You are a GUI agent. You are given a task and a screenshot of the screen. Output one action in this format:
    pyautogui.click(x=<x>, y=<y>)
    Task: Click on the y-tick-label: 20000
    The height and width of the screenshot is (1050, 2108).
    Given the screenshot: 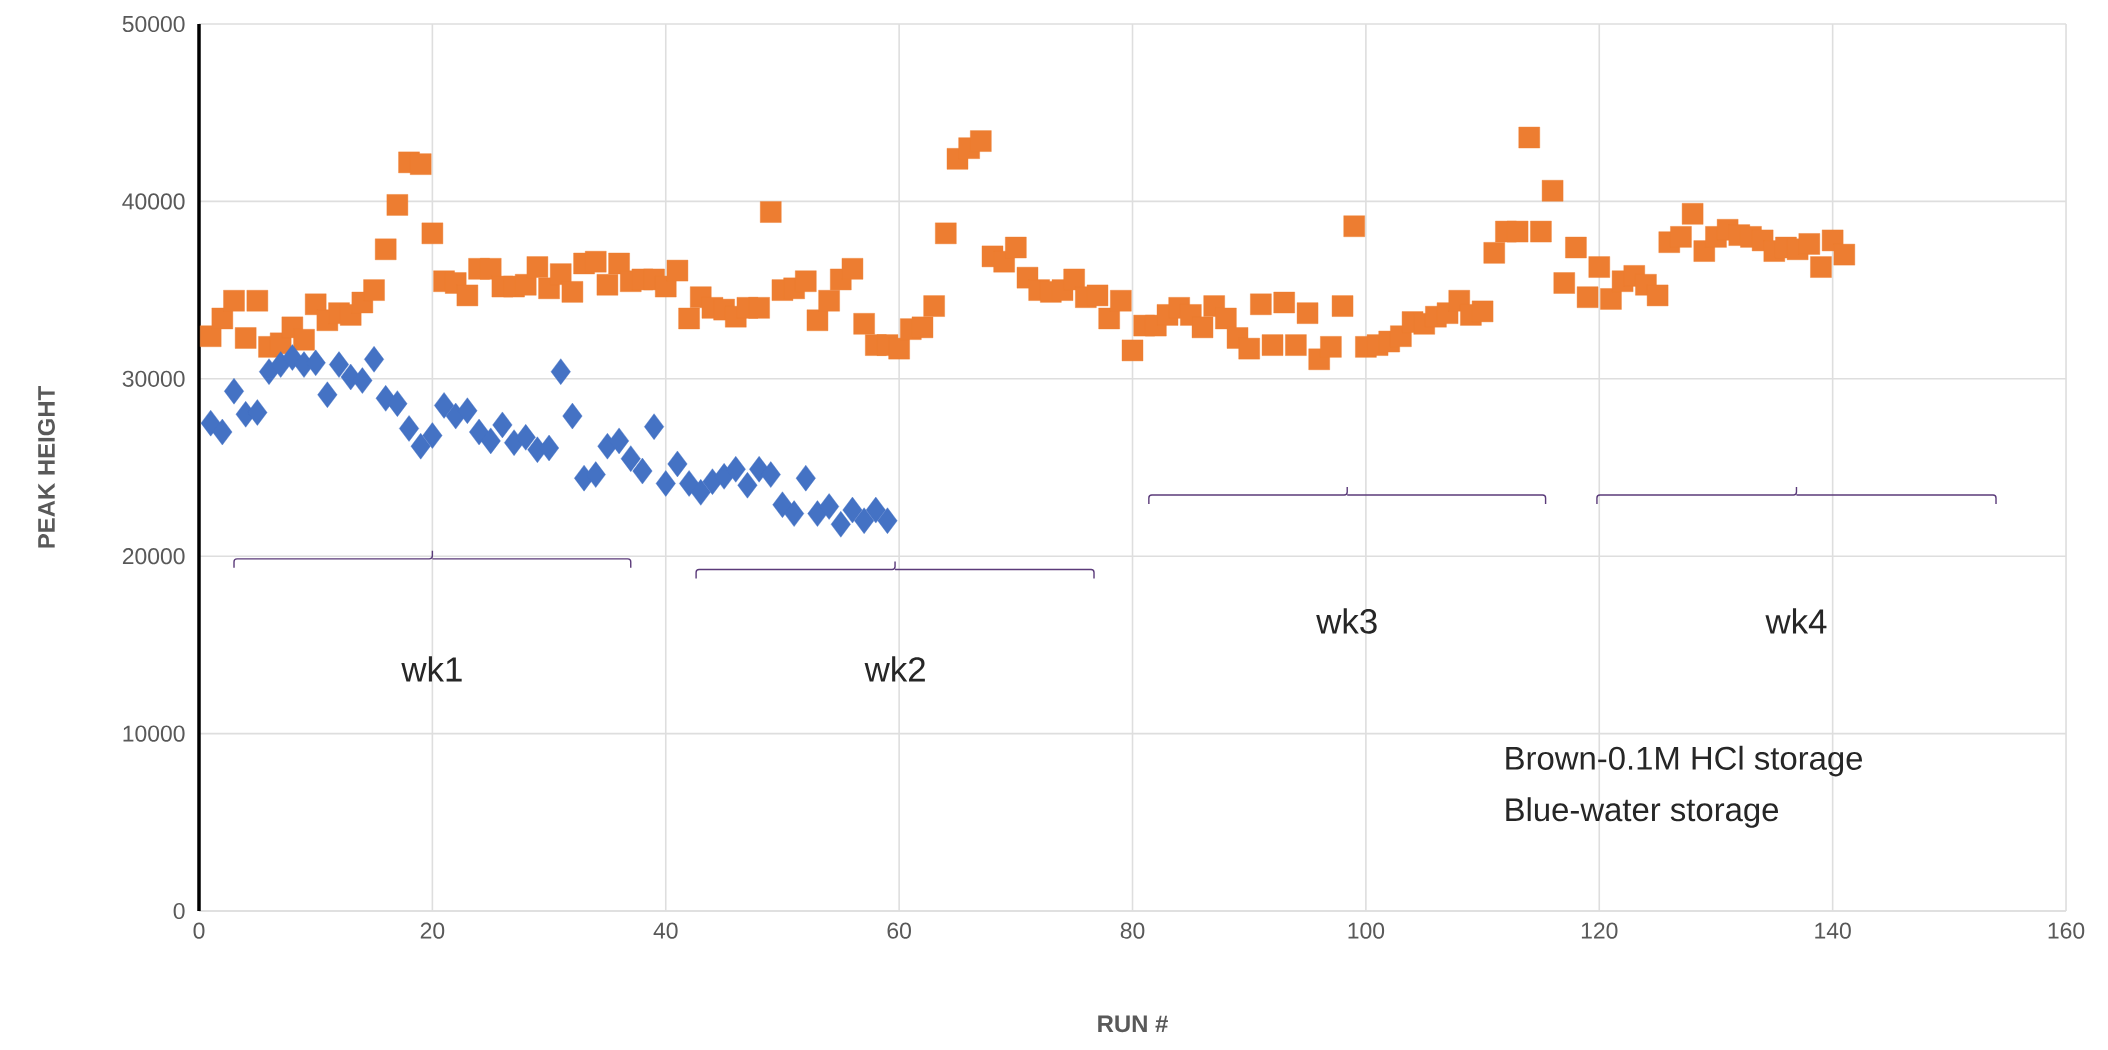 What is the action you would take?
    pyautogui.click(x=153, y=556)
    